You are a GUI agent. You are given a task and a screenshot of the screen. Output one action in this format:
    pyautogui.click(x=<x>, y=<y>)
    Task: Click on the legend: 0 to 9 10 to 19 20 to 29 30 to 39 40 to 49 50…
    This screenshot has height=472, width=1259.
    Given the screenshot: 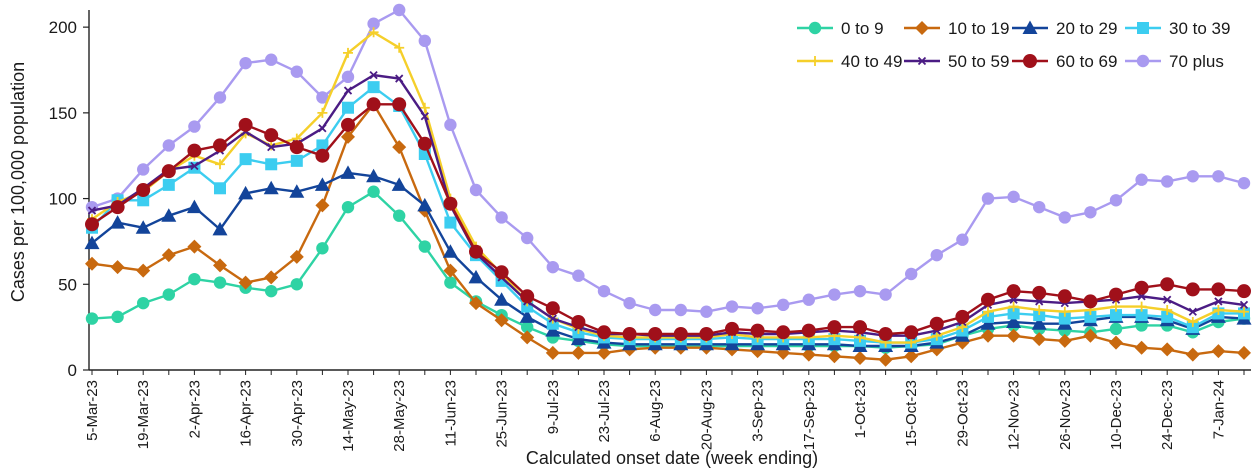 What is the action you would take?
    pyautogui.click(x=1013, y=45)
    